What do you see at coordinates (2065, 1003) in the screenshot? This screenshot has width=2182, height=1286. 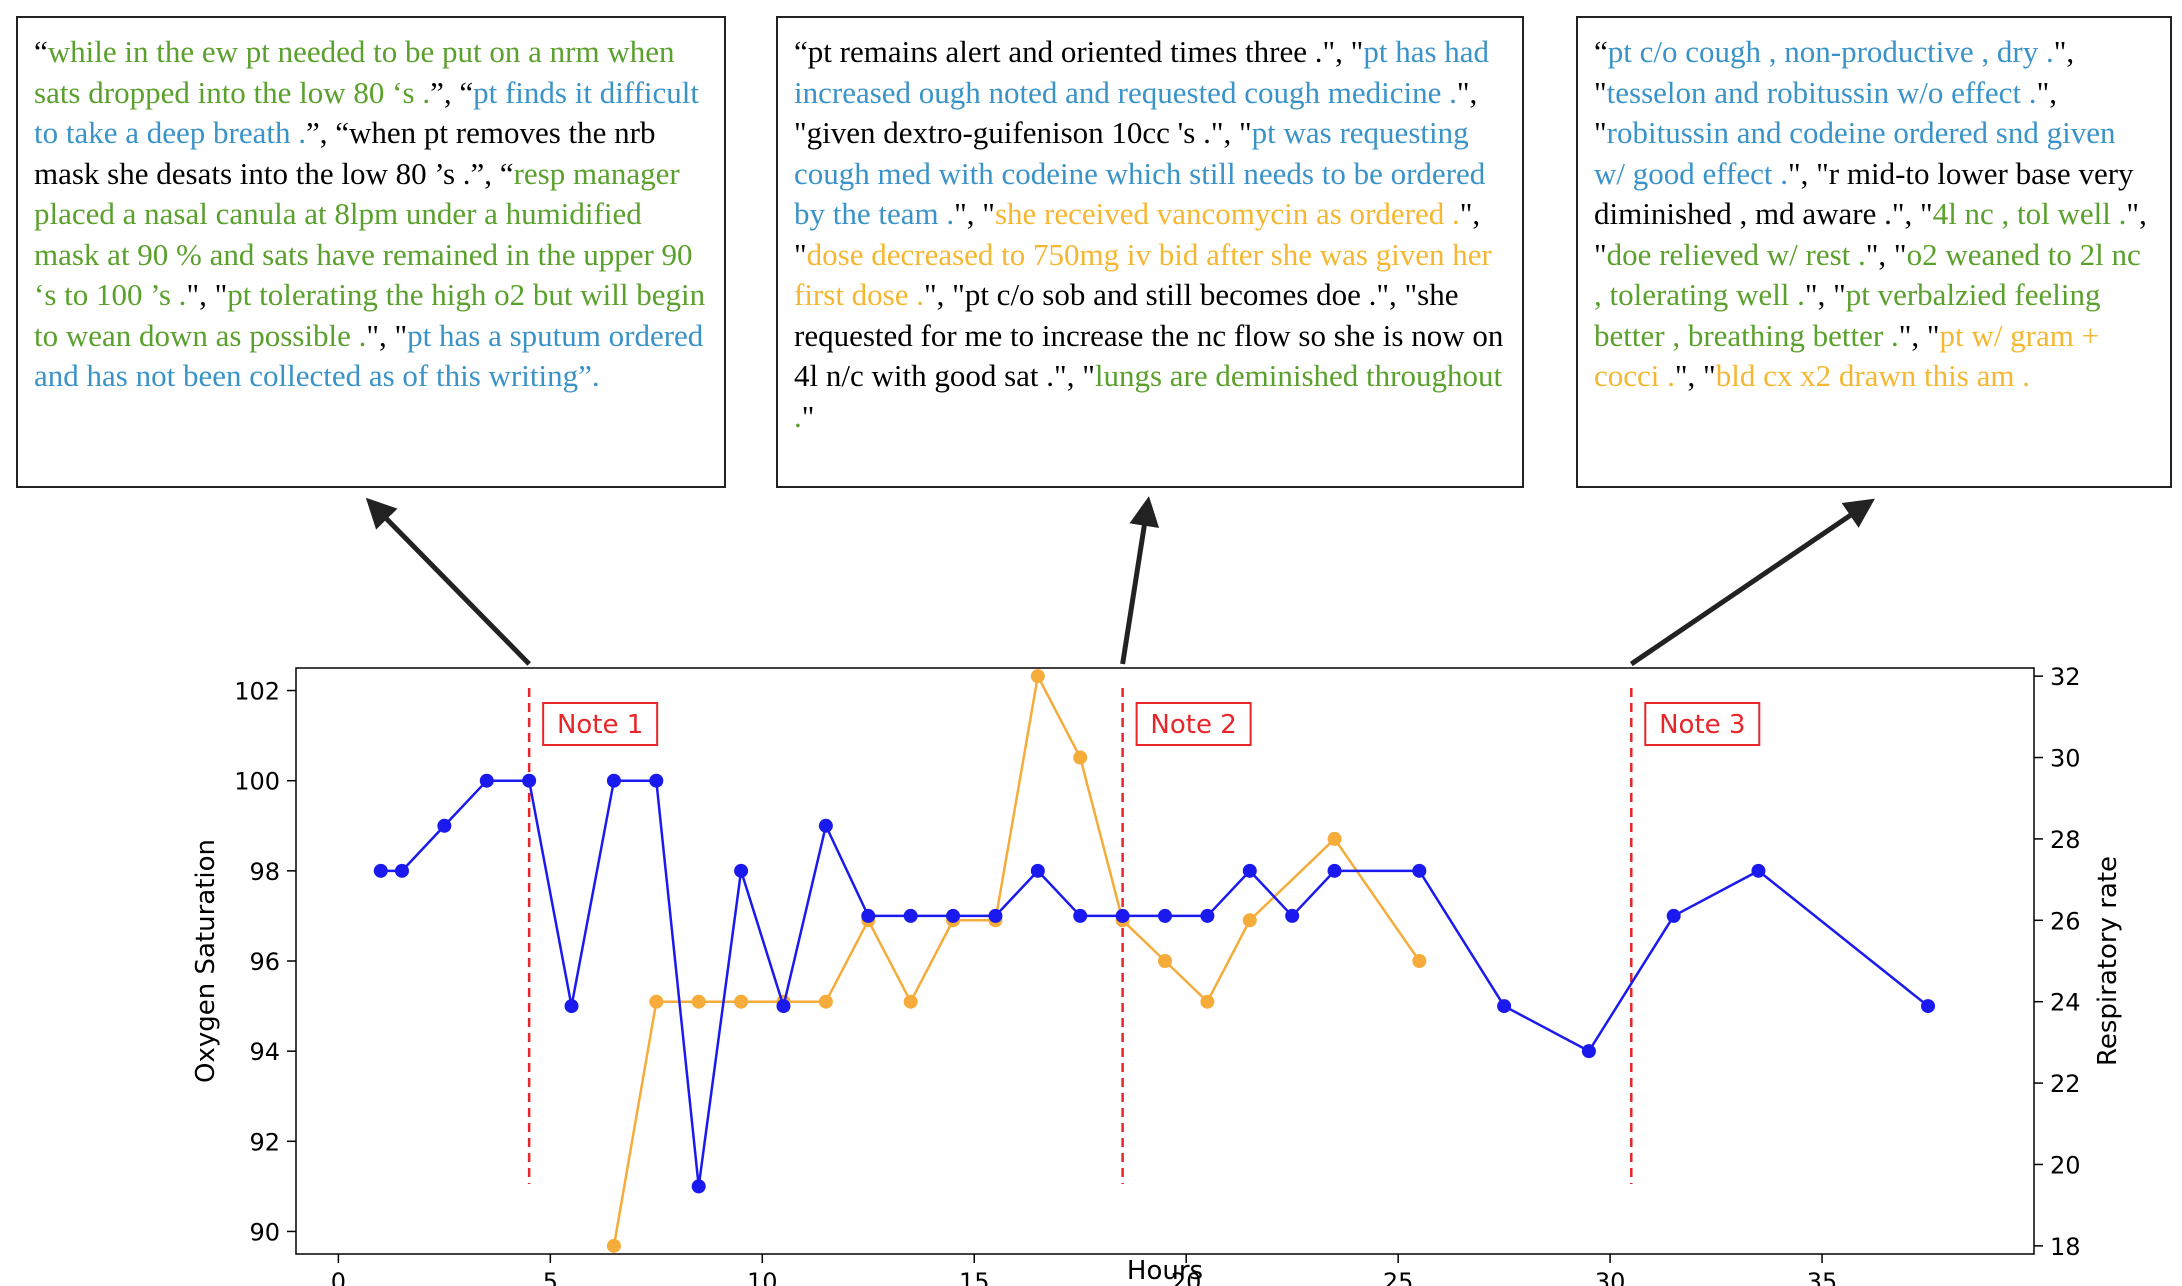 I see `y2-tick-label: 24` at bounding box center [2065, 1003].